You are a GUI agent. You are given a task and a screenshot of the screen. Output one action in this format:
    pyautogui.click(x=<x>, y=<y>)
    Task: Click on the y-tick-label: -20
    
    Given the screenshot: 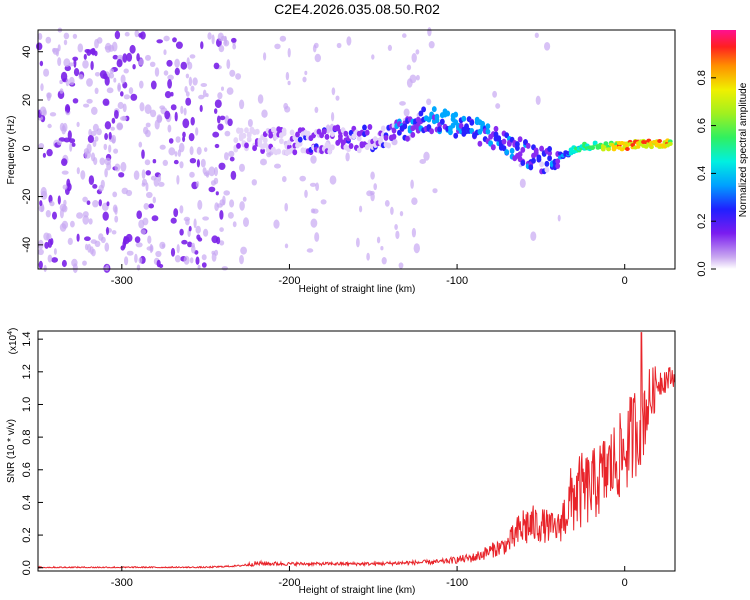 What is the action you would take?
    pyautogui.click(x=27, y=197)
    